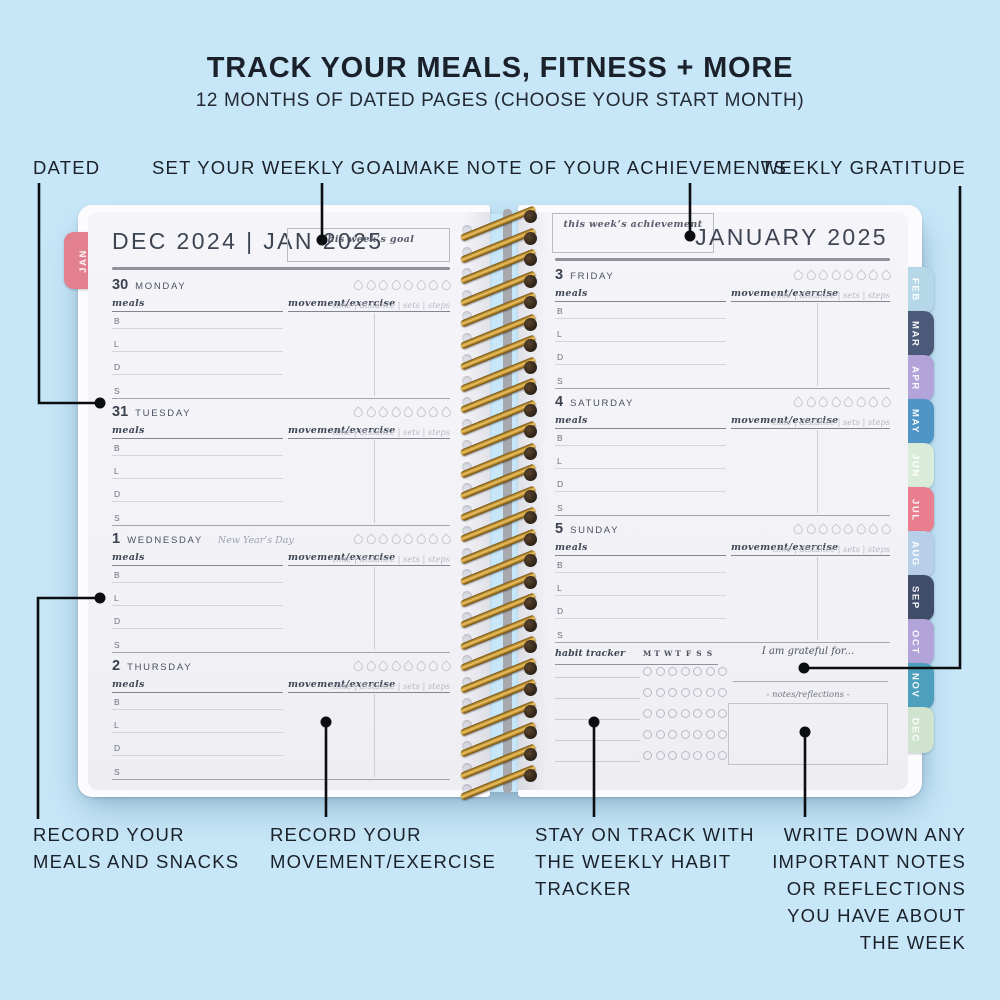 The height and width of the screenshot is (1000, 1000). Describe the element at coordinates (874, 834) in the screenshot. I see `annotation-line-text: WRITE DOWN ANY` at that location.